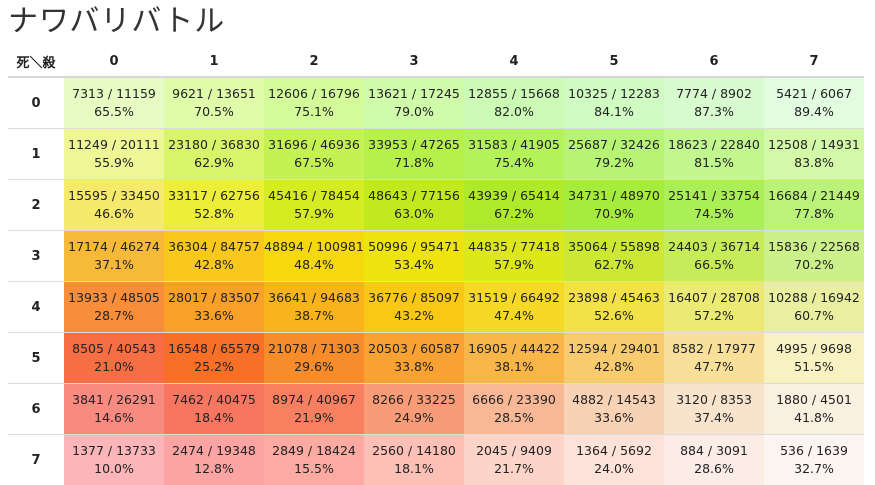 The image size is (875, 485). What do you see at coordinates (114, 417) in the screenshot?
I see `cell-percentage: 14.6%` at bounding box center [114, 417].